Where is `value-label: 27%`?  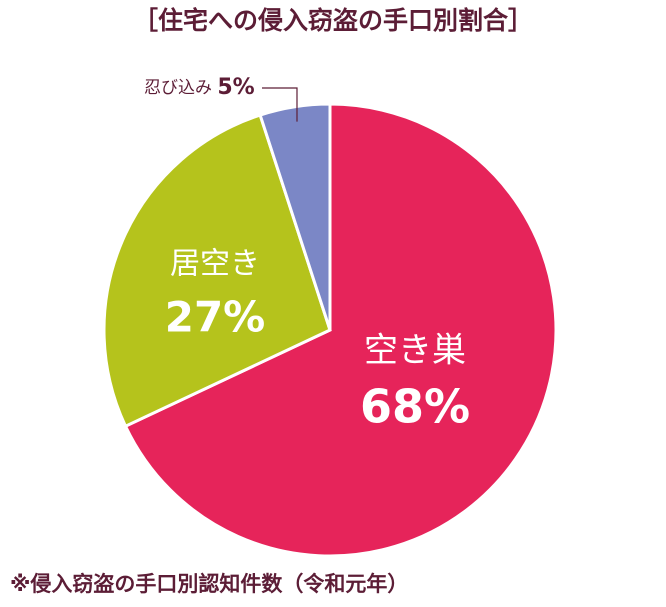
value-label: 27% is located at coordinates (215, 317).